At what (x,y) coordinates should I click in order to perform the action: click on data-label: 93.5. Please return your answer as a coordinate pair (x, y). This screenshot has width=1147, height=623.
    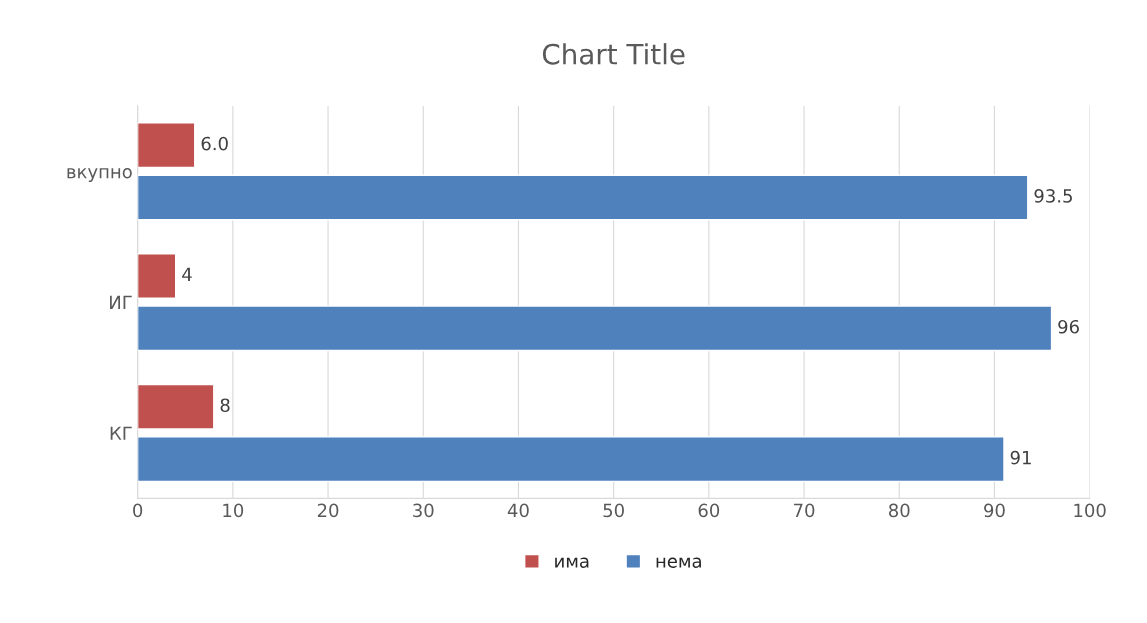
    Looking at the image, I should click on (1053, 196).